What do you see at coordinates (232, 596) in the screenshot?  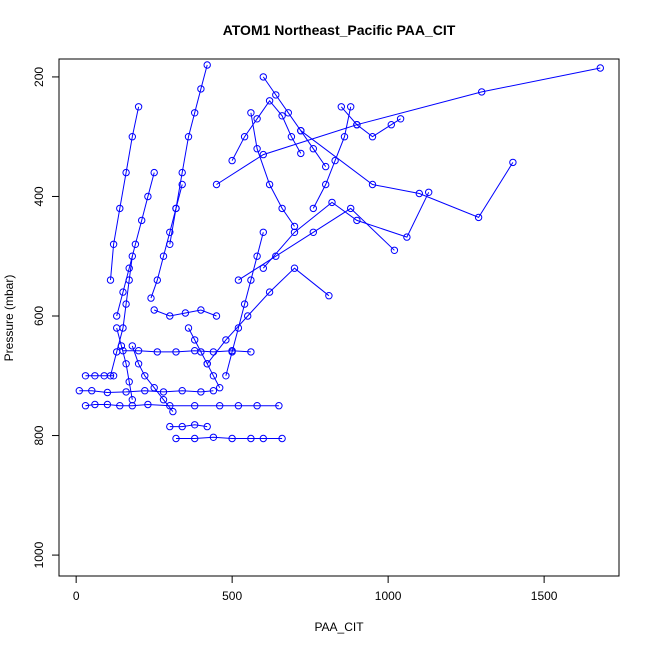 I see `x-tick-label-1: 500` at bounding box center [232, 596].